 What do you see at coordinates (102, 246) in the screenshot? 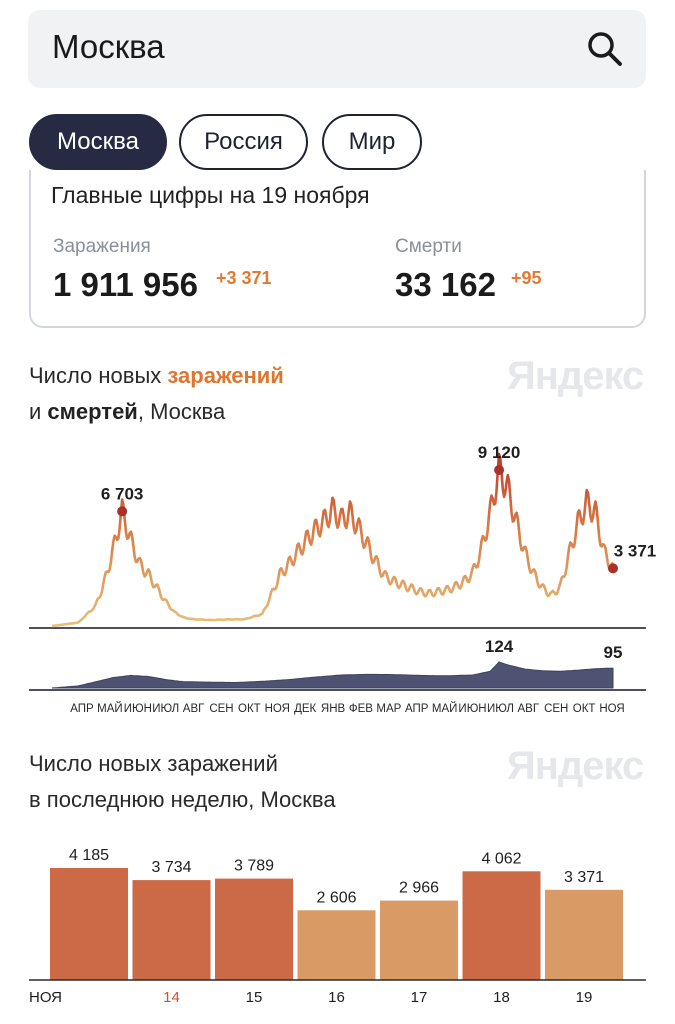
I see `infections-label: Заражения` at bounding box center [102, 246].